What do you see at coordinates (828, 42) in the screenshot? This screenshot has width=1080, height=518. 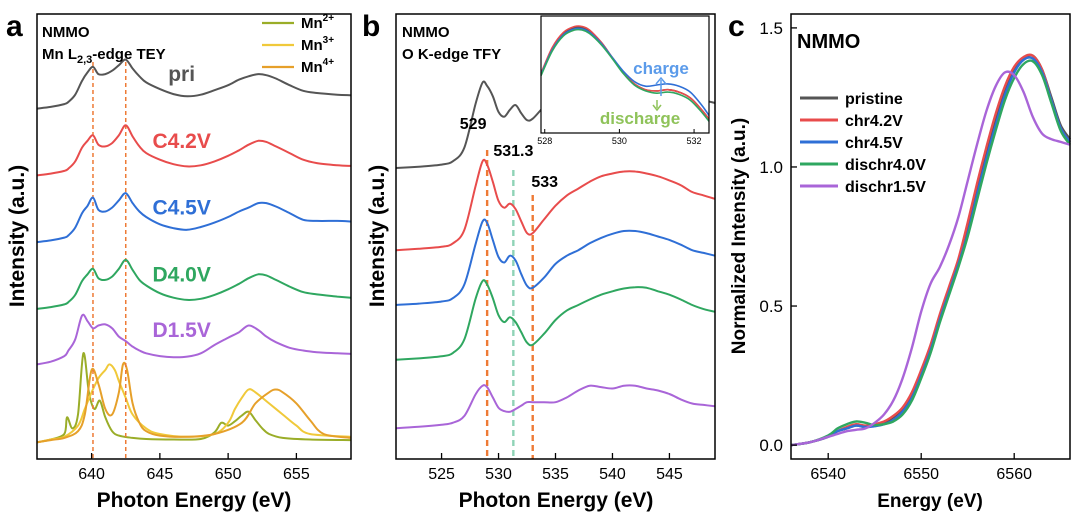 I see `panel-c-title: NMMO` at bounding box center [828, 42].